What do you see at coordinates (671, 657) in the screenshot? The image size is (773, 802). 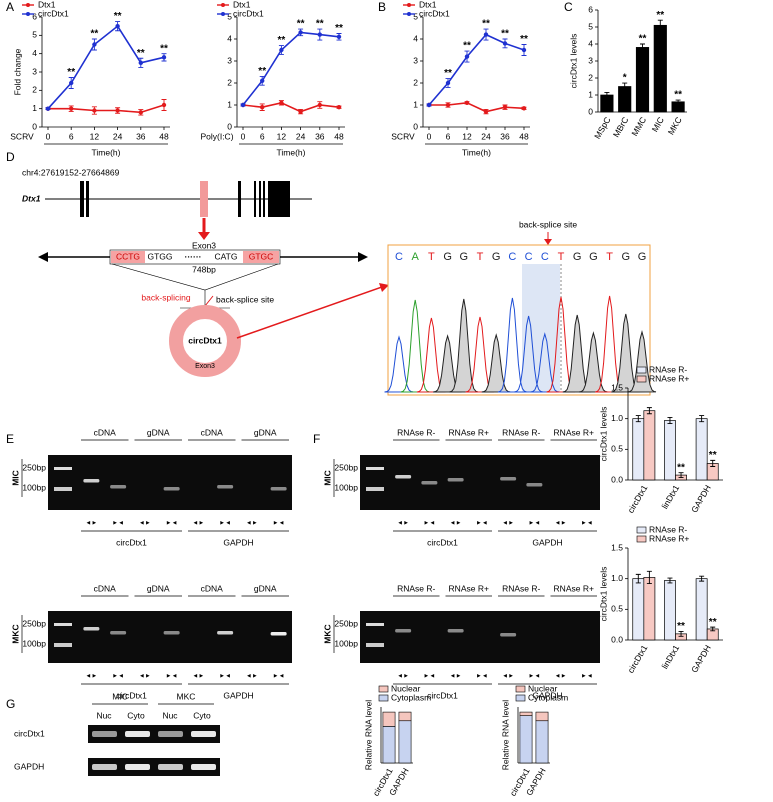 I see `x-tick-label: linDtx1` at bounding box center [671, 657].